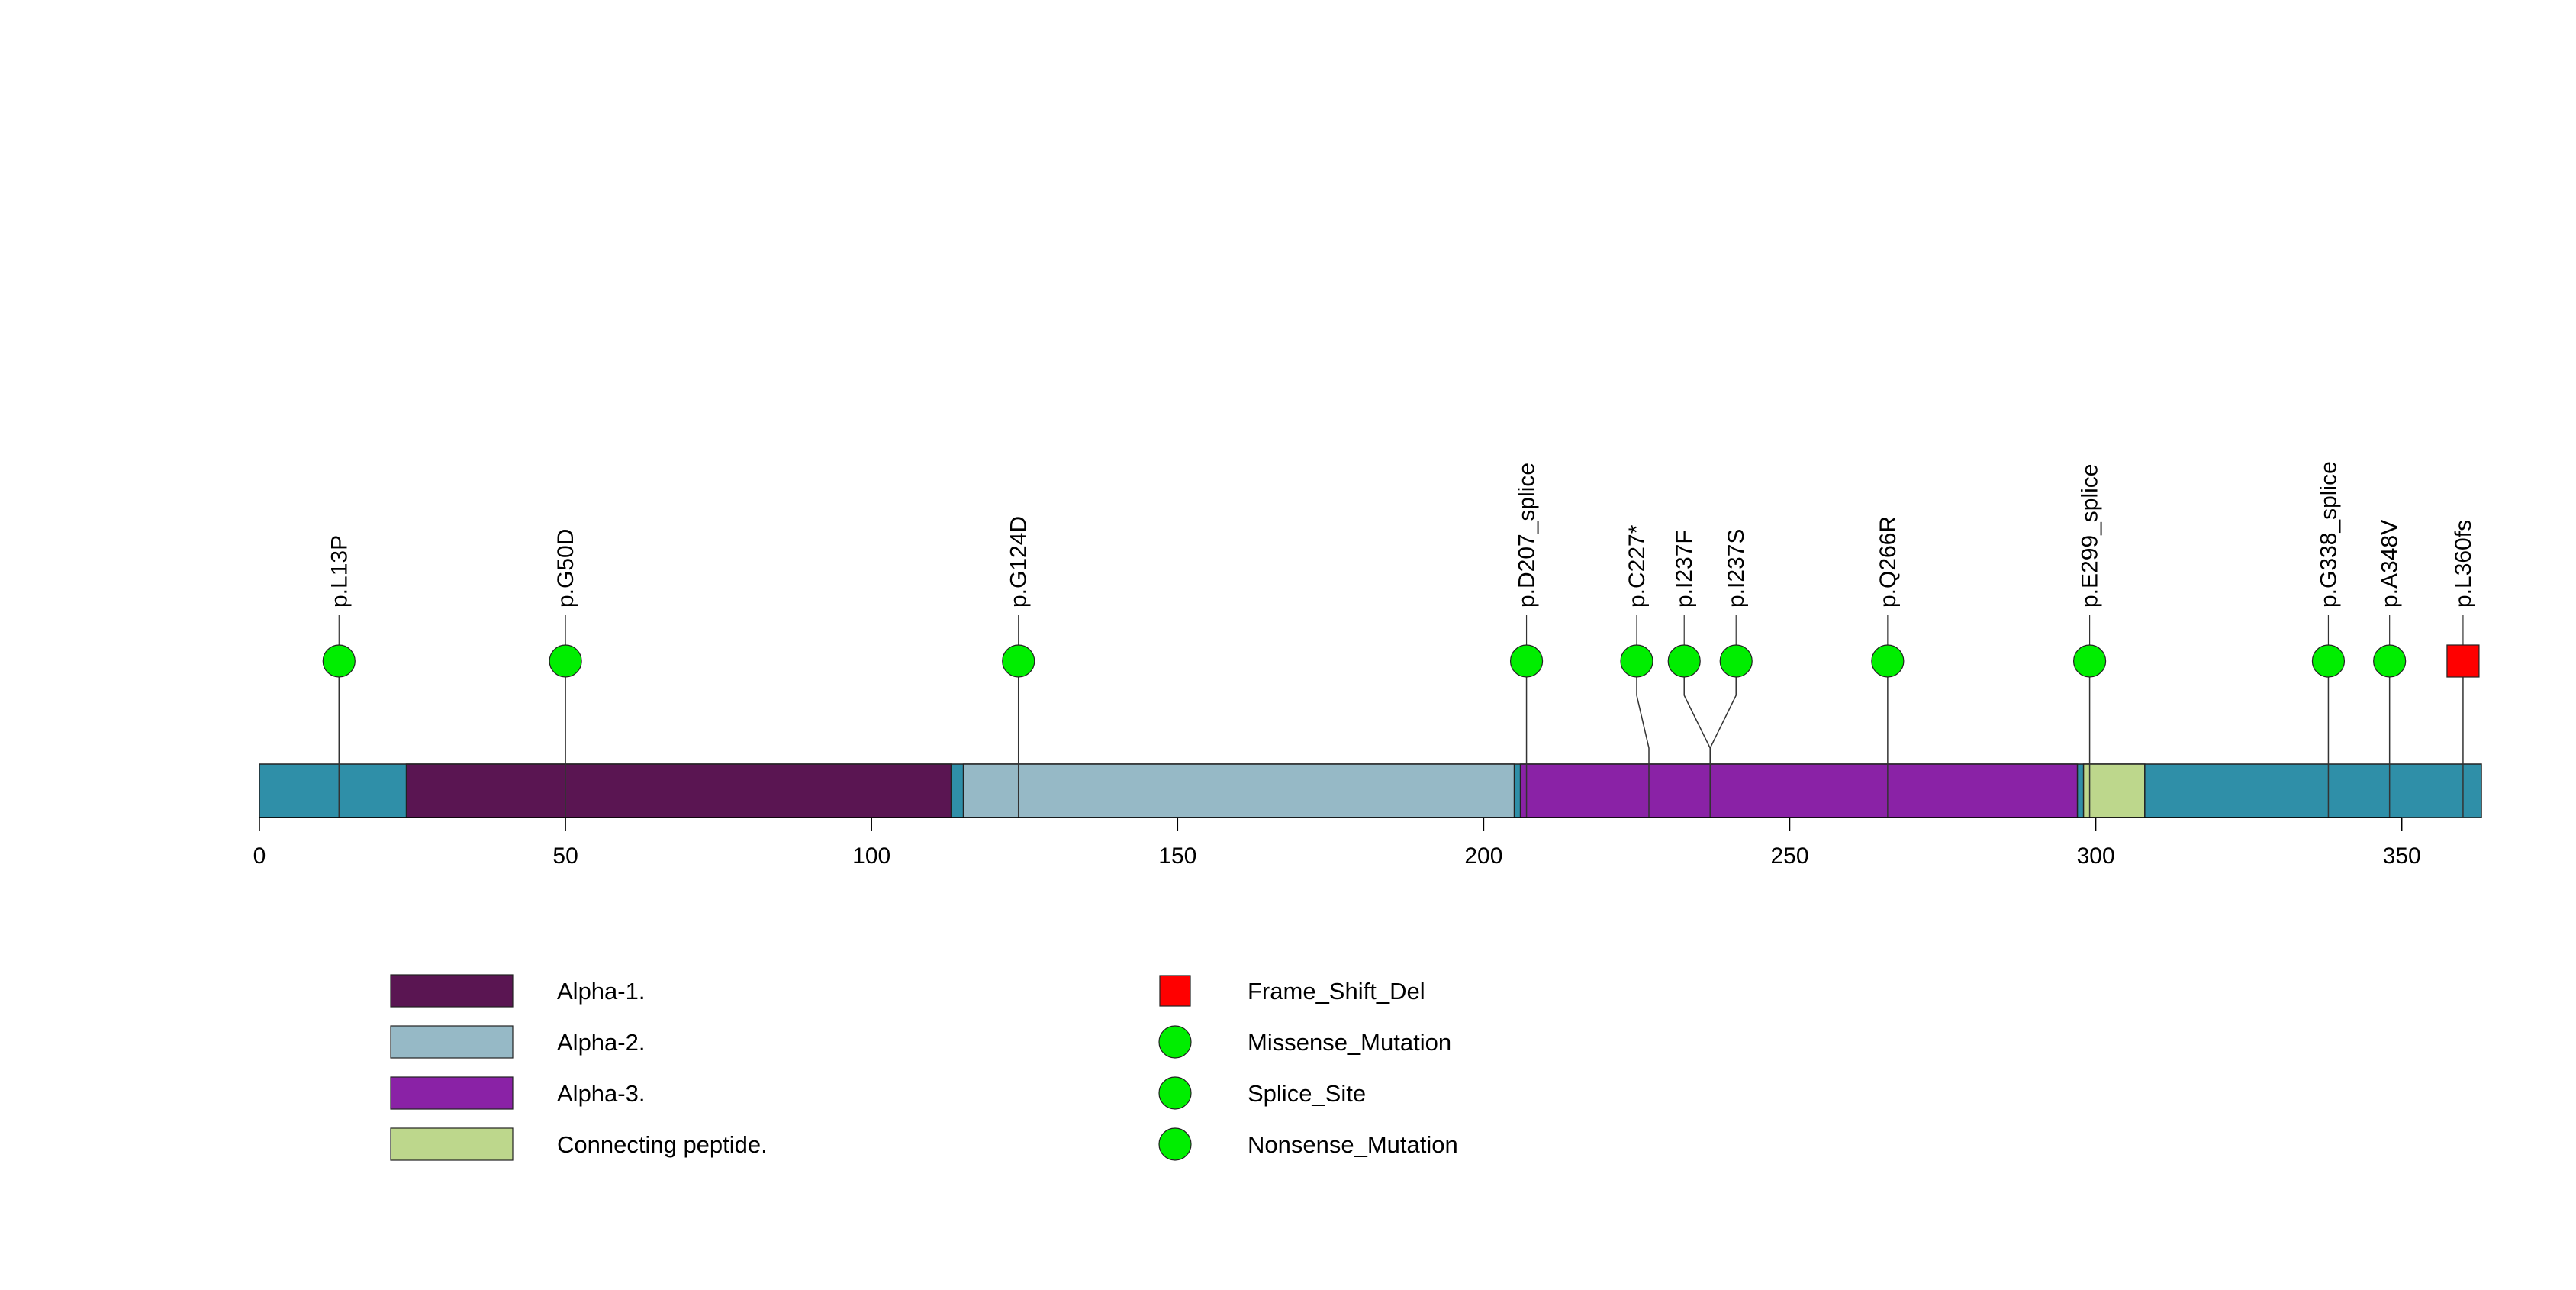 Image resolution: width=2576 pixels, height=1290 pixels. What do you see at coordinates (1789, 856) in the screenshot?
I see `x-tick-label: 250` at bounding box center [1789, 856].